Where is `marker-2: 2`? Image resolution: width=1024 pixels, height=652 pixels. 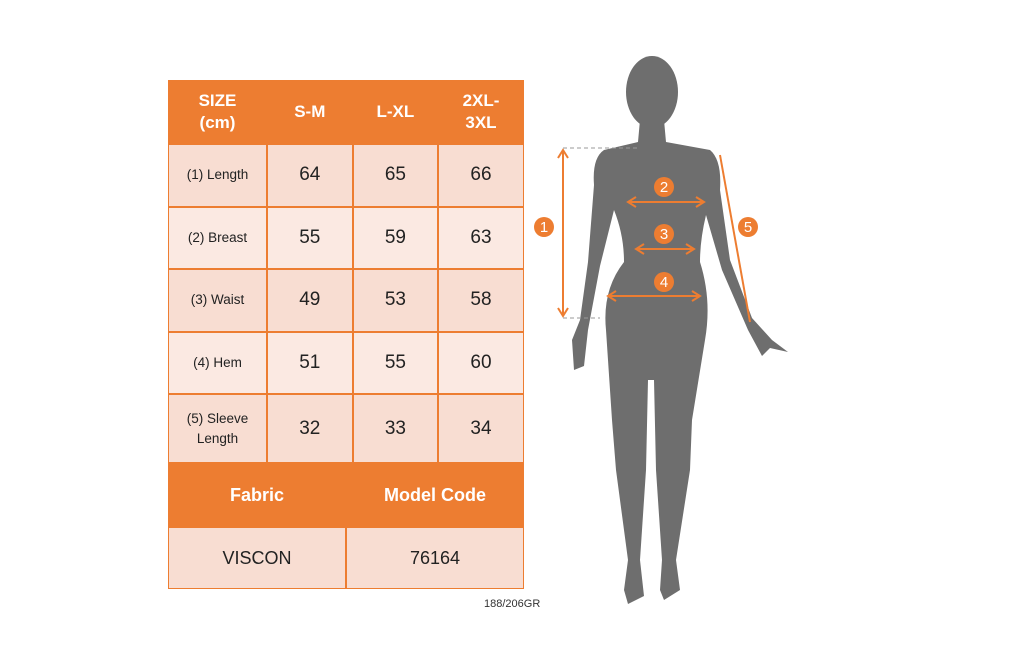
marker-2: 2 is located at coordinates (664, 187).